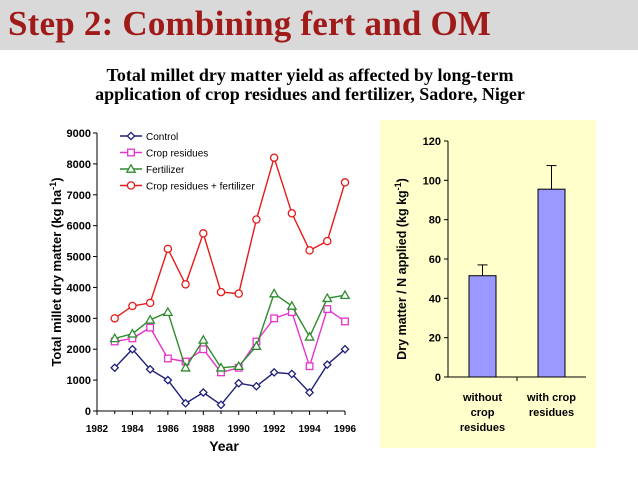 The height and width of the screenshot is (478, 638). Describe the element at coordinates (203, 429) in the screenshot. I see `x-tick-label: 1988` at that location.